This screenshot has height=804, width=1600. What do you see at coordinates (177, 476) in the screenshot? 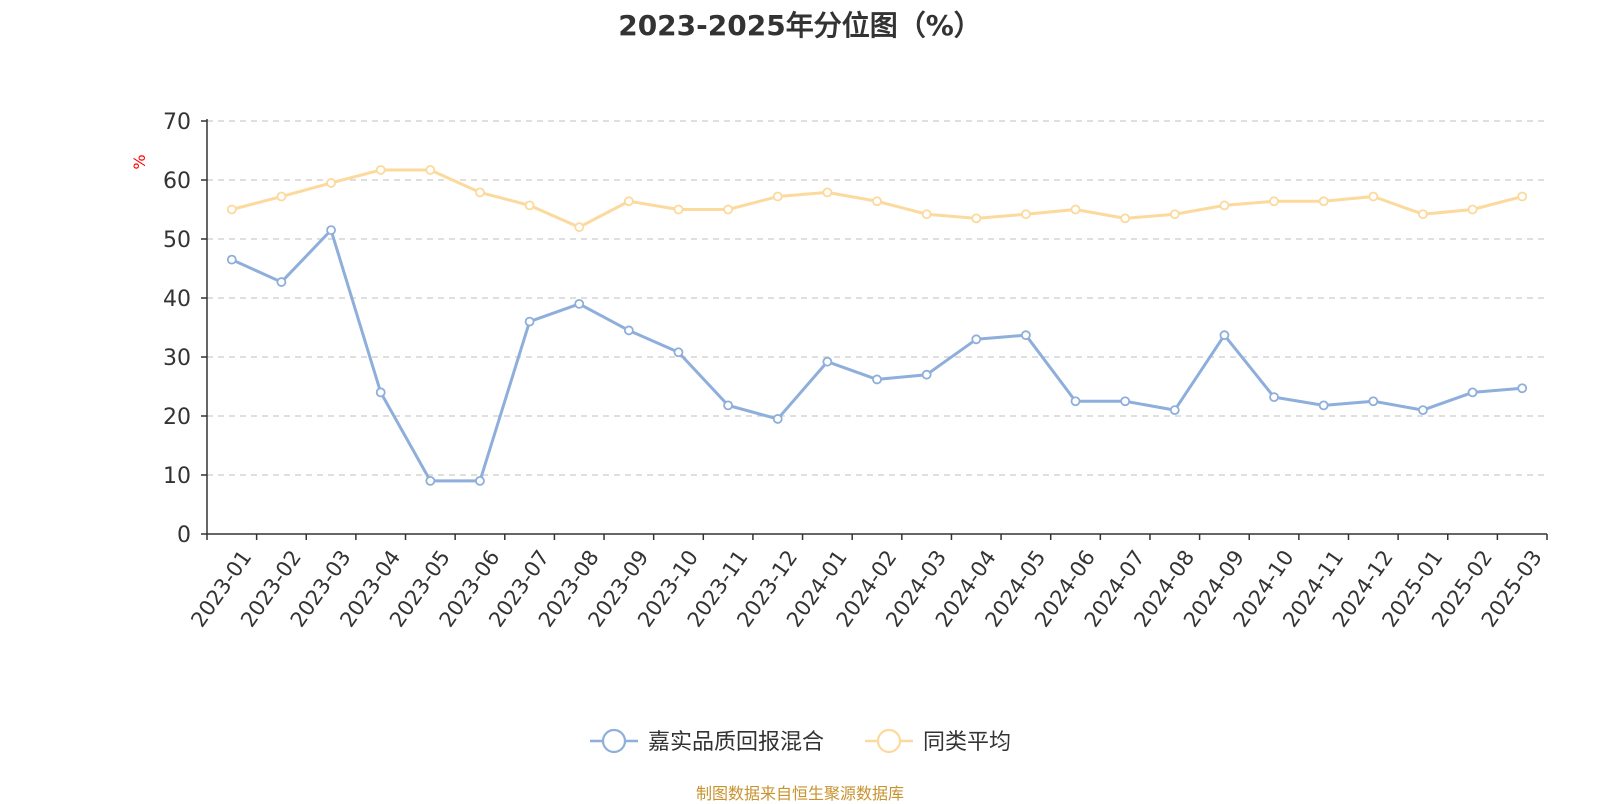
I see `y-tick-label: 10` at bounding box center [177, 476].